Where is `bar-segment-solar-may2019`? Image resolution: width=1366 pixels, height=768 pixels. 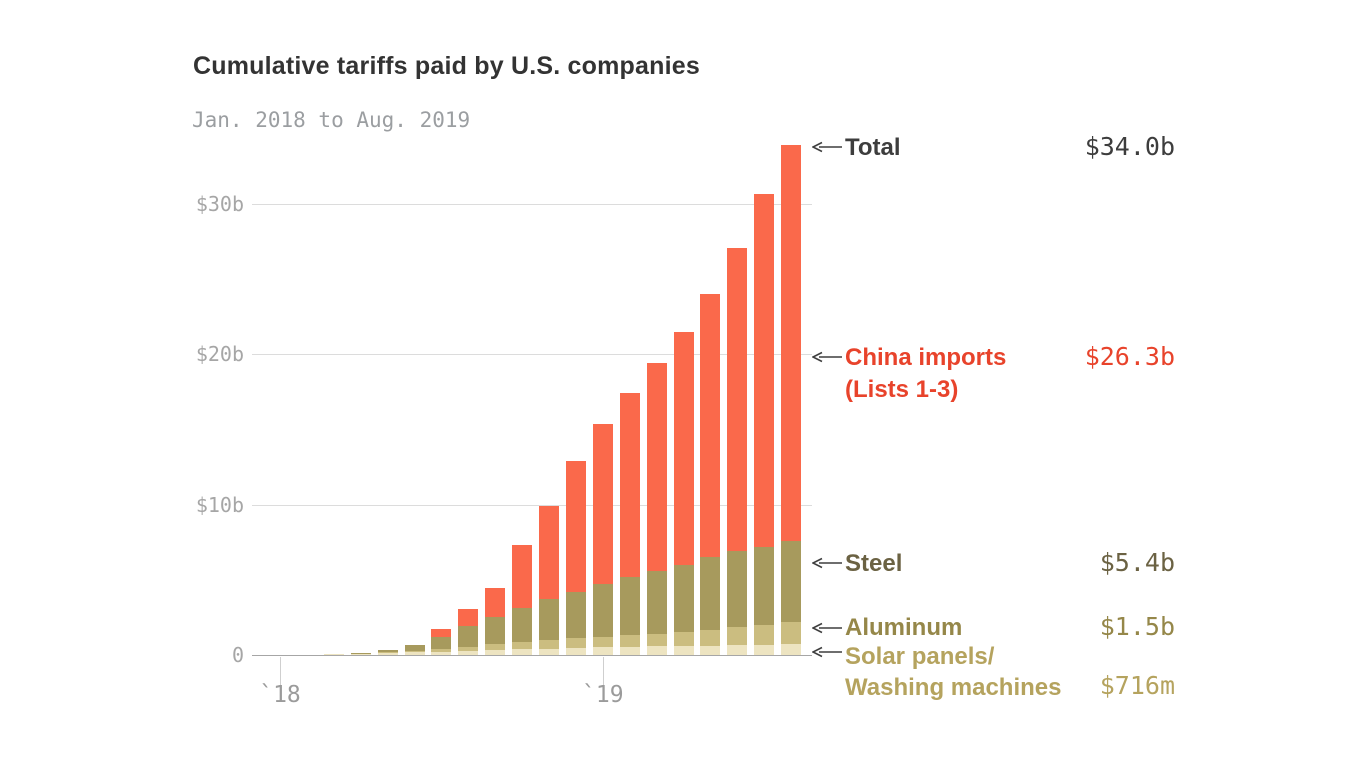
bar-segment-solar-may2019 is located at coordinates (710, 650).